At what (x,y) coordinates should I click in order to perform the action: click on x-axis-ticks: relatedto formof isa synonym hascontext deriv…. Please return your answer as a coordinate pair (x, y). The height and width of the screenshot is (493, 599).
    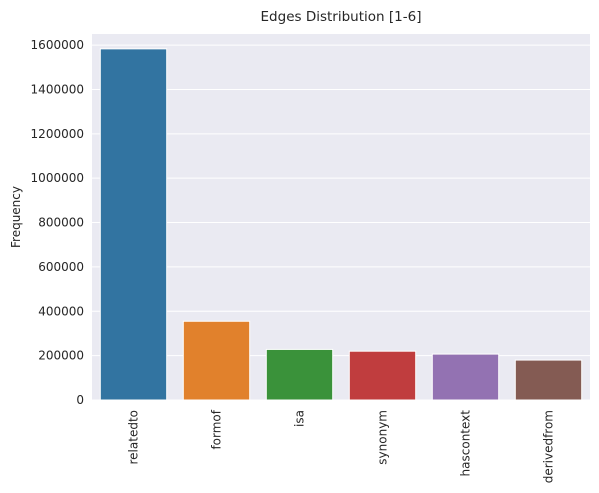
    Looking at the image, I should click on (341, 446).